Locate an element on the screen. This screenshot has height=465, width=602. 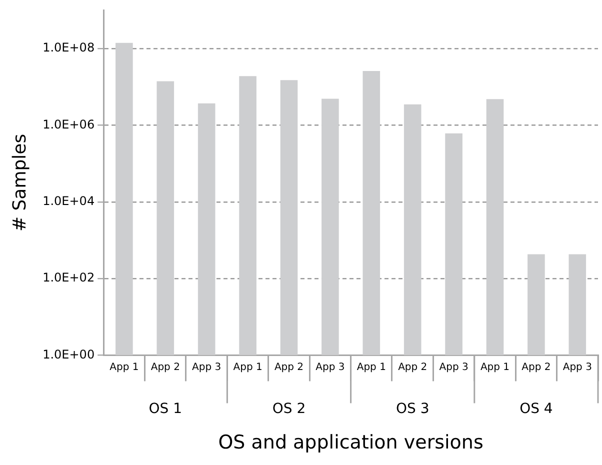
y-tick-label: 1.0E+06 is located at coordinates (68, 124).